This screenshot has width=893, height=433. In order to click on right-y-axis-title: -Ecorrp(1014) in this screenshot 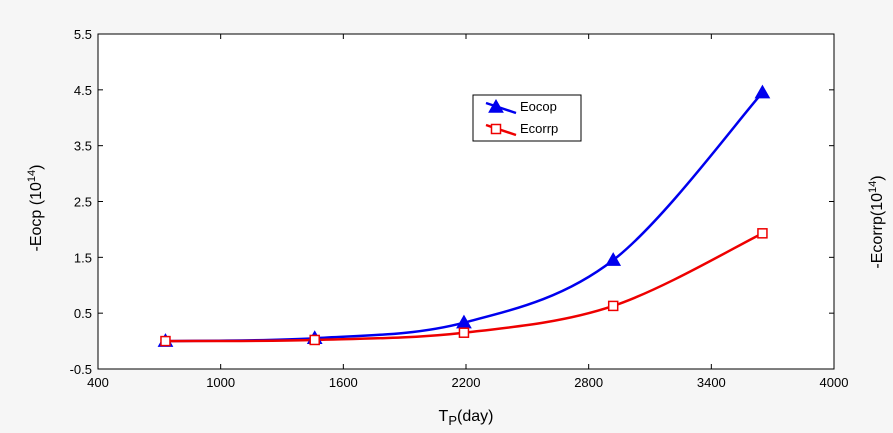, I will do `click(876, 221)`.